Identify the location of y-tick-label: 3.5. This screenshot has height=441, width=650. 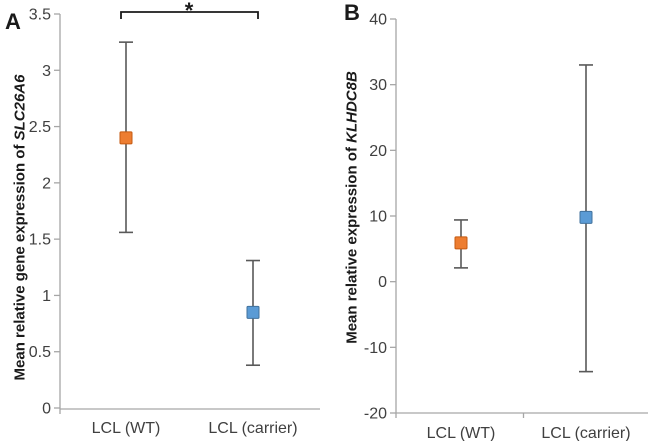
(40, 15).